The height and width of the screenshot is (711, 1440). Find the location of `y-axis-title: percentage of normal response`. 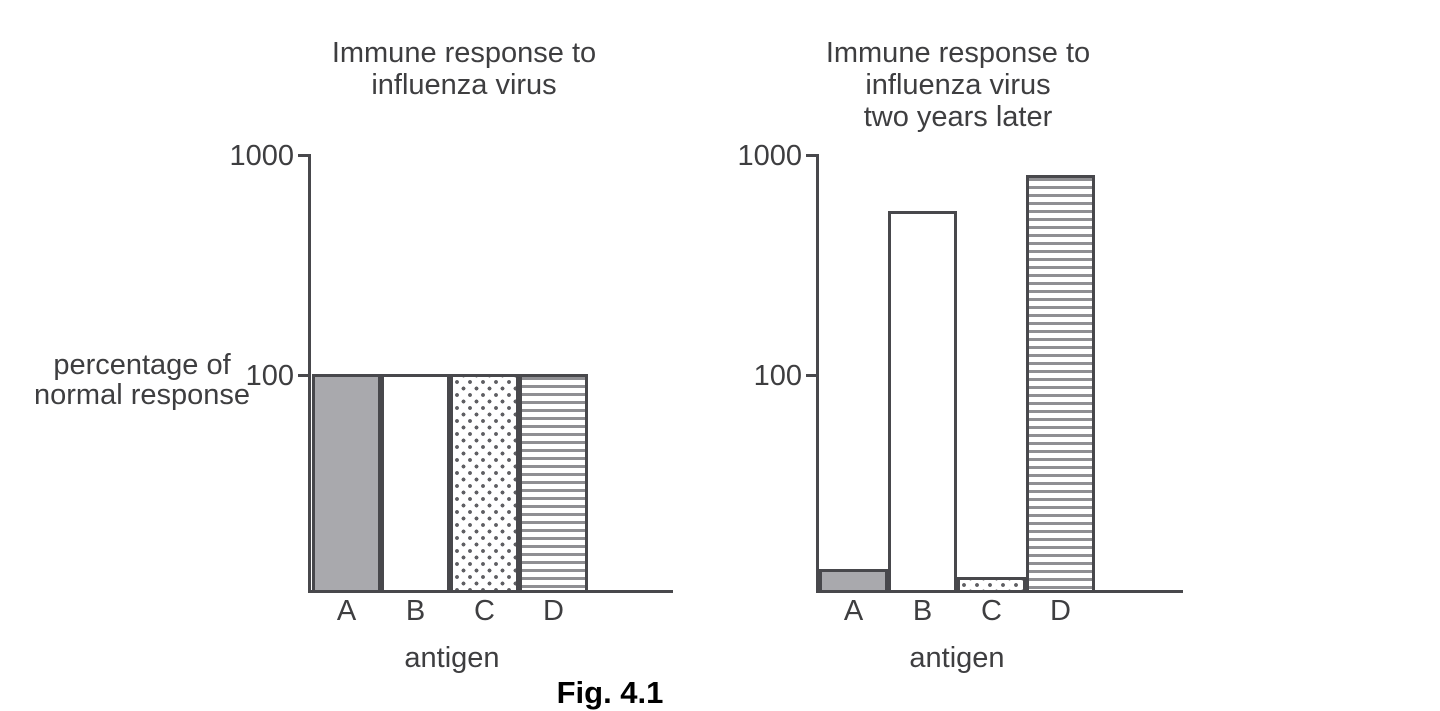

y-axis-title: percentage of normal response is located at coordinates (142, 380).